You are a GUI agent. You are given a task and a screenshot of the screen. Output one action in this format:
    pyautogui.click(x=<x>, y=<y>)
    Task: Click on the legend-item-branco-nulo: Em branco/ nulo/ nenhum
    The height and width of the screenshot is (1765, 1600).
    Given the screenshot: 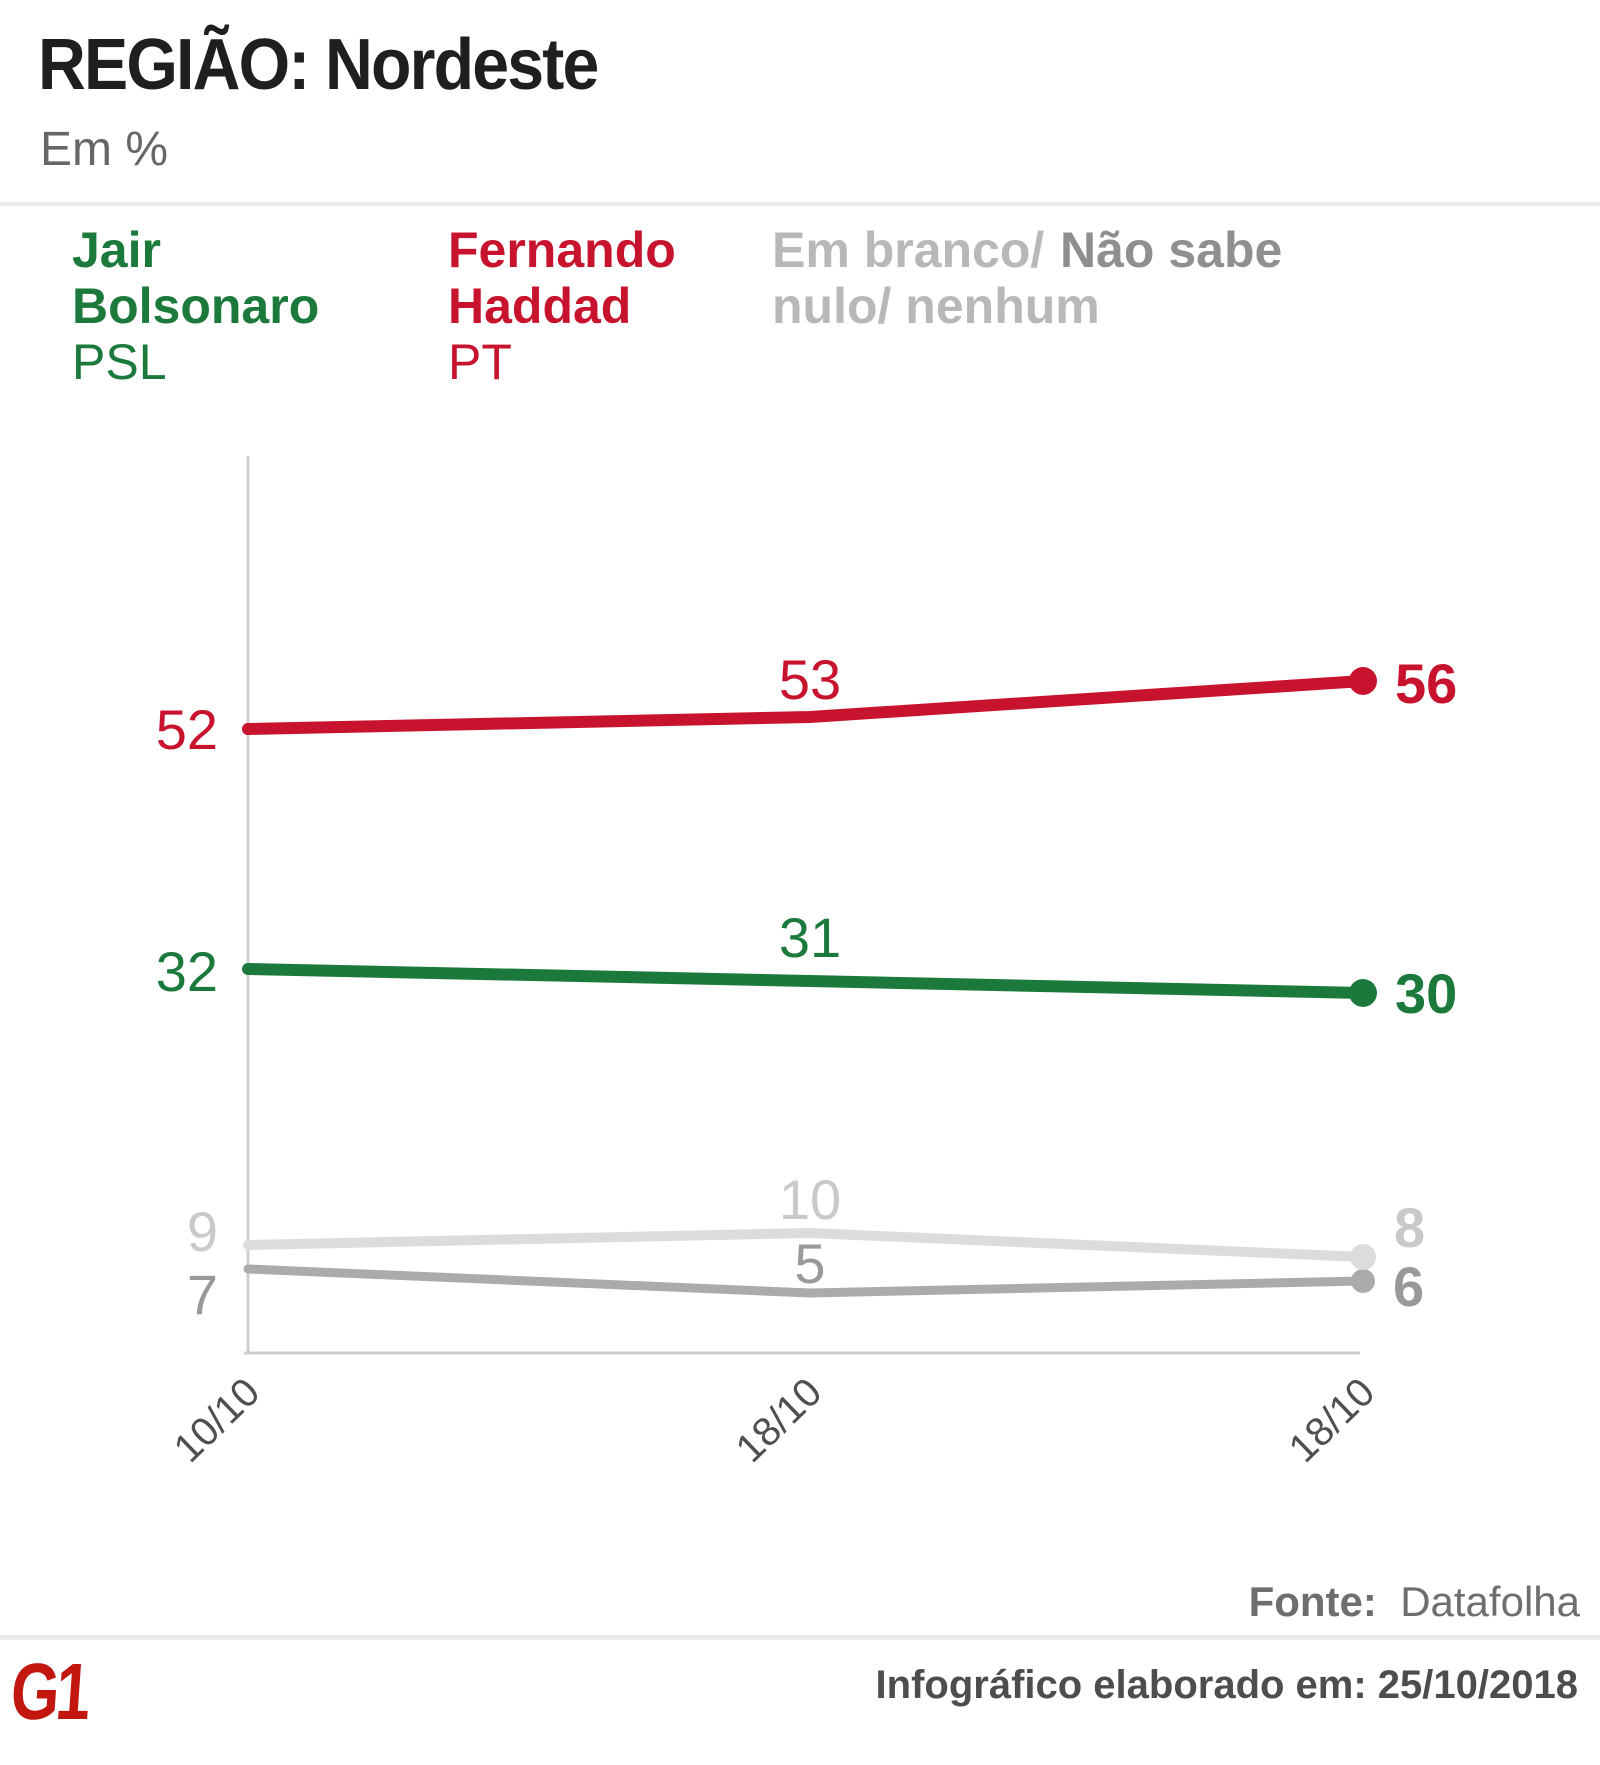 What is the action you would take?
    pyautogui.click(x=936, y=278)
    